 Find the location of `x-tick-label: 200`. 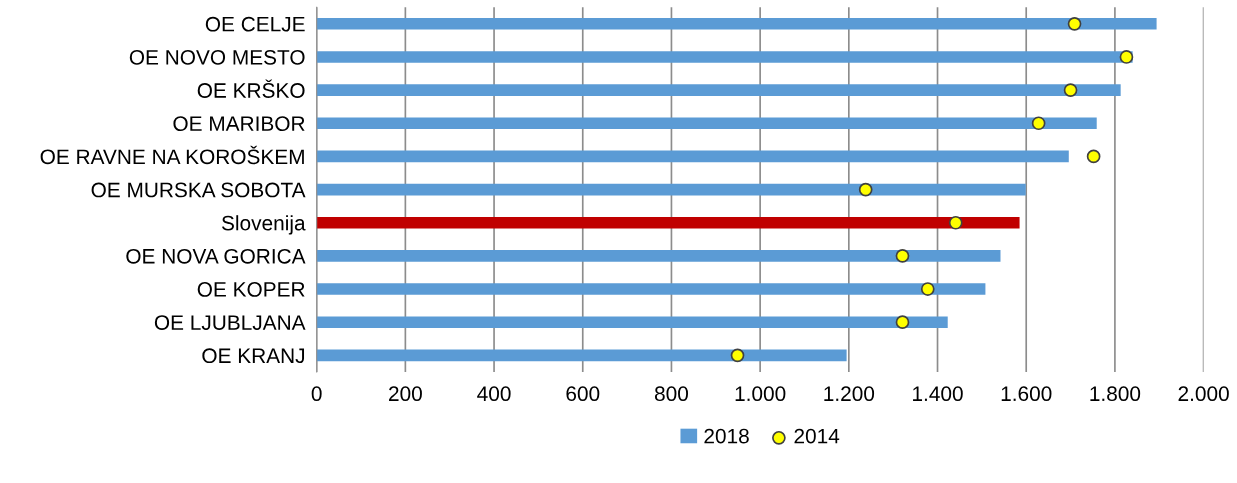

x-tick-label: 200 is located at coordinates (405, 394).